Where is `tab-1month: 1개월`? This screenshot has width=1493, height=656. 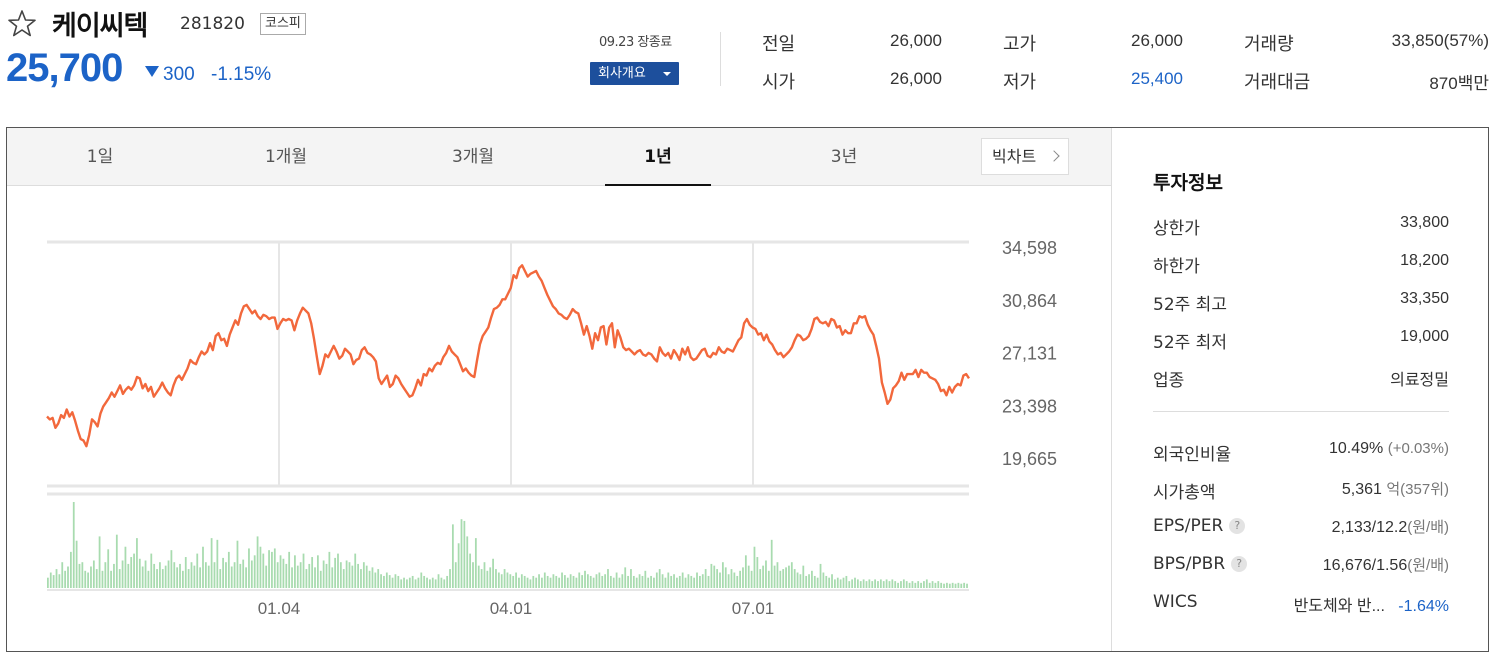 tab-1month: 1개월 is located at coordinates (286, 157).